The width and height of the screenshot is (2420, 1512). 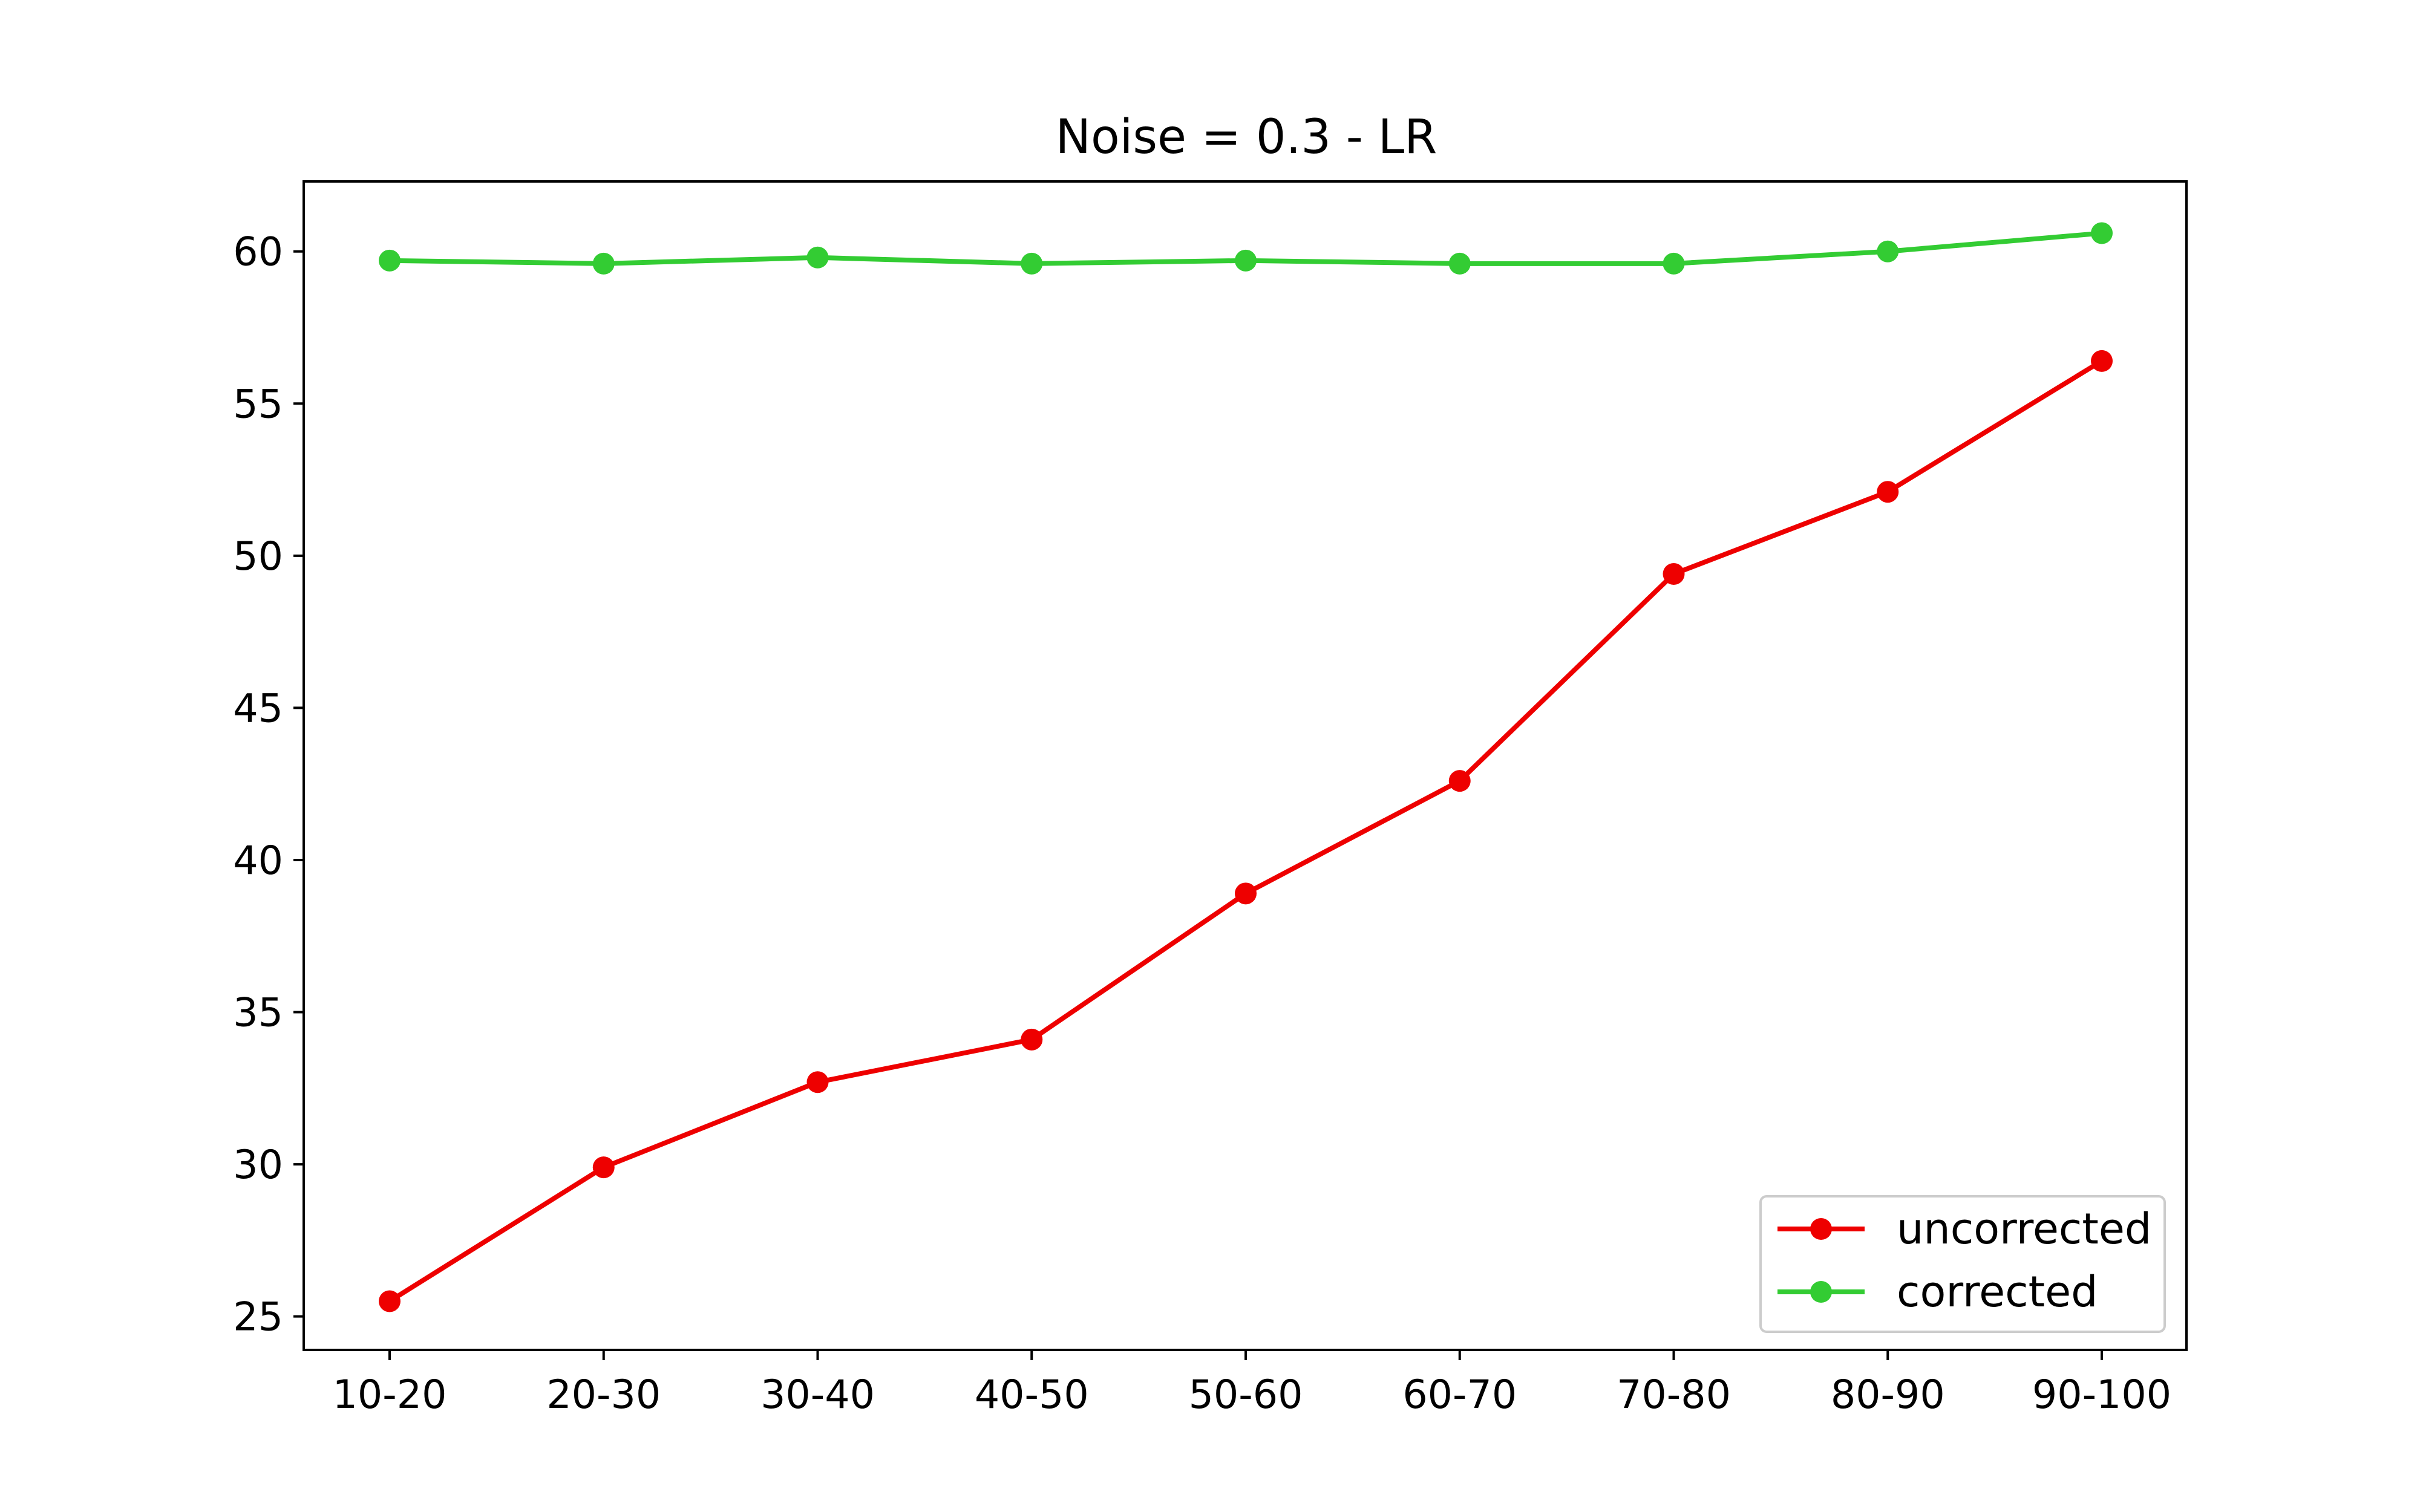 I want to click on x-tick-label: 90-100, so click(x=2101, y=1395).